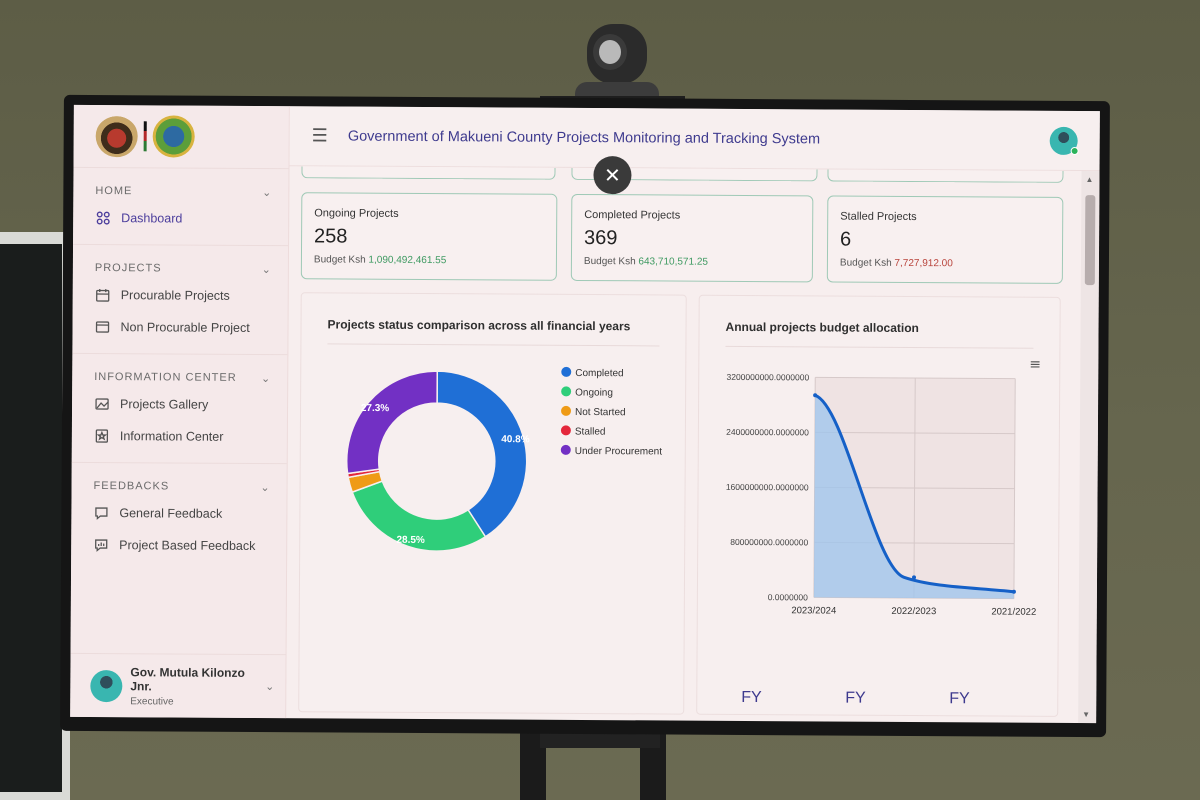  What do you see at coordinates (565, 449) in the screenshot?
I see `legend-marker-under-procurement` at bounding box center [565, 449].